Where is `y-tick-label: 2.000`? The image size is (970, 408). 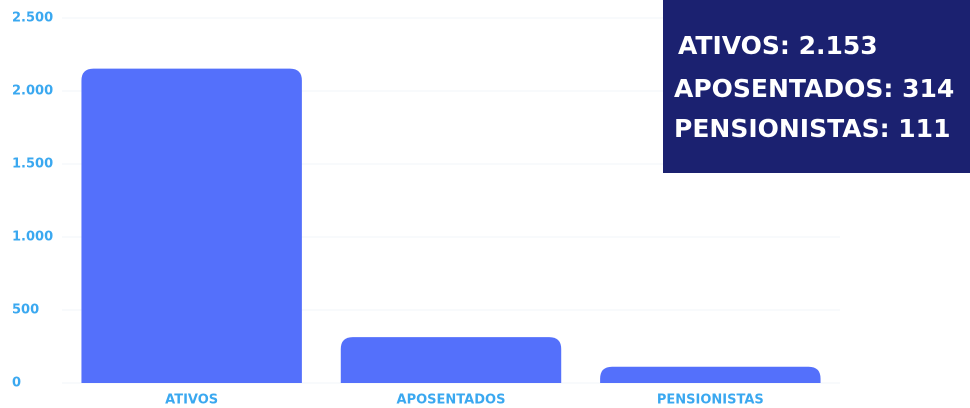
y-tick-label: 2.000 is located at coordinates (32, 91).